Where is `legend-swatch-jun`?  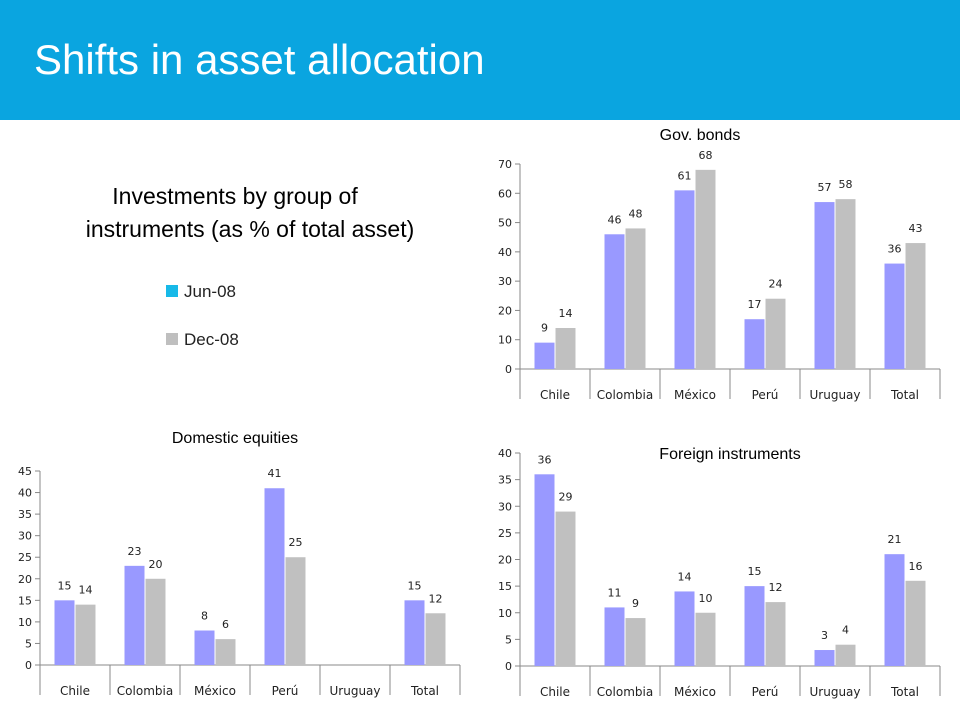 legend-swatch-jun is located at coordinates (172, 290).